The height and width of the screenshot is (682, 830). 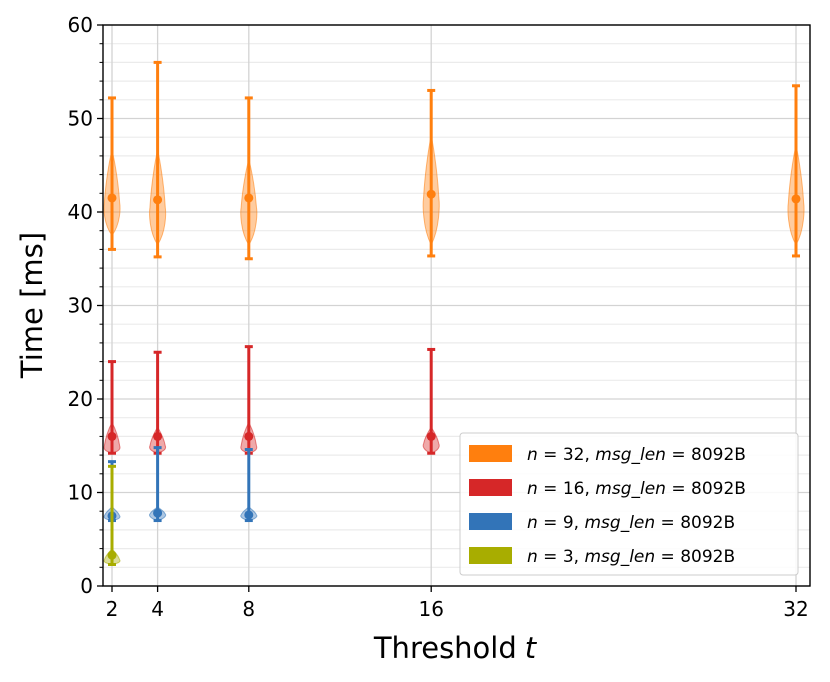 What do you see at coordinates (80, 306) in the screenshot?
I see `y-tick-label: 30` at bounding box center [80, 306].